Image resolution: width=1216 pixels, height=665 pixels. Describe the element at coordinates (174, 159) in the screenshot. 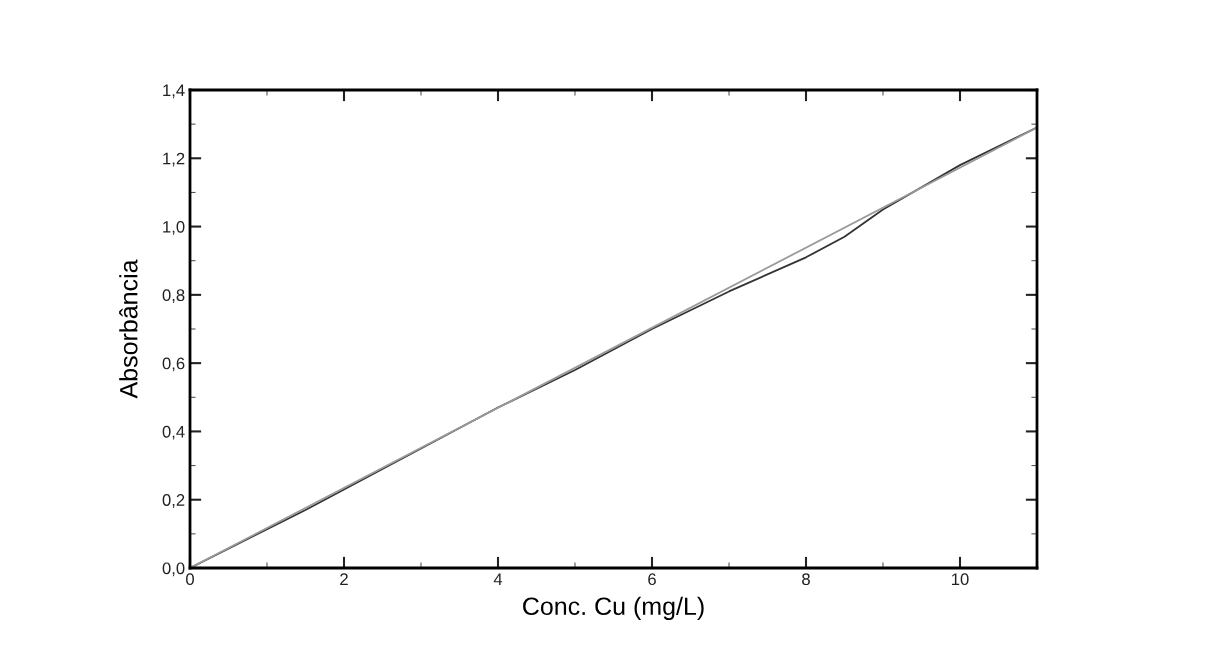

I see `y-tick-label: 1,2` at that location.